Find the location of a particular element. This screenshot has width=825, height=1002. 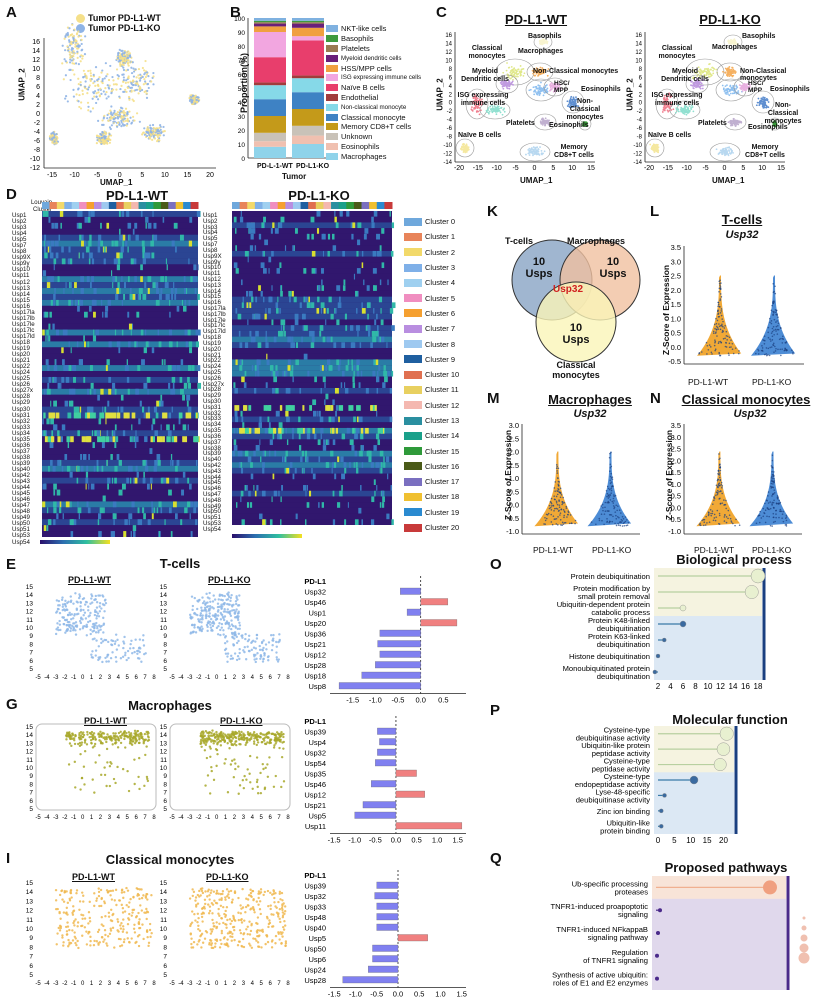

x-tick-label: -5 is located at coordinates (515, 168).